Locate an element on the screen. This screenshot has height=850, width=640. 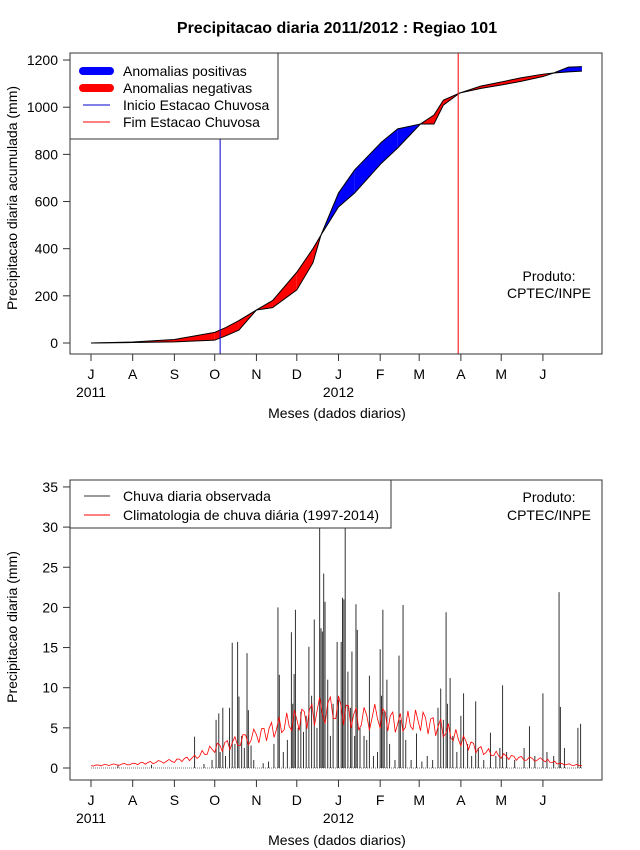
bottom-year-label: 2011 is located at coordinates (91, 818).